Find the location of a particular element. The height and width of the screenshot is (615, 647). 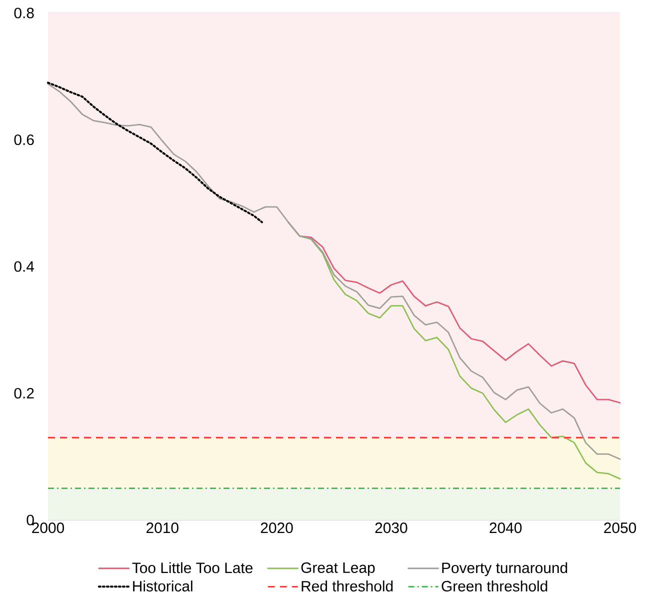

y-tick-label: 0.8 is located at coordinates (24, 13).